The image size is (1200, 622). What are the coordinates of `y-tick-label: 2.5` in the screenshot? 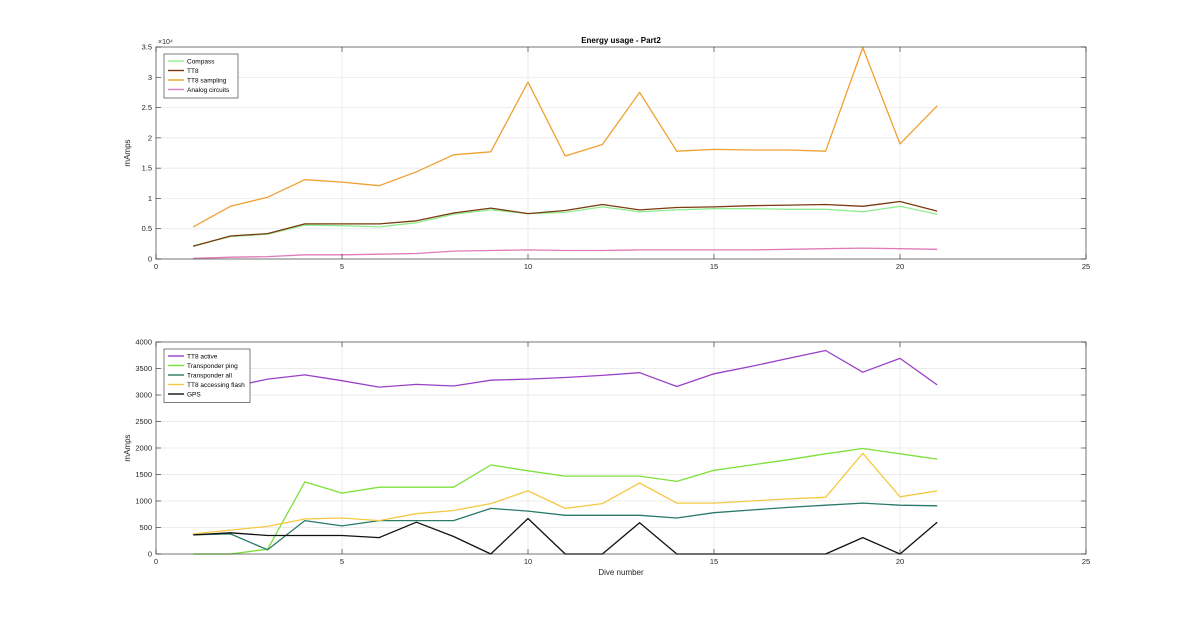 It's located at (147, 107).